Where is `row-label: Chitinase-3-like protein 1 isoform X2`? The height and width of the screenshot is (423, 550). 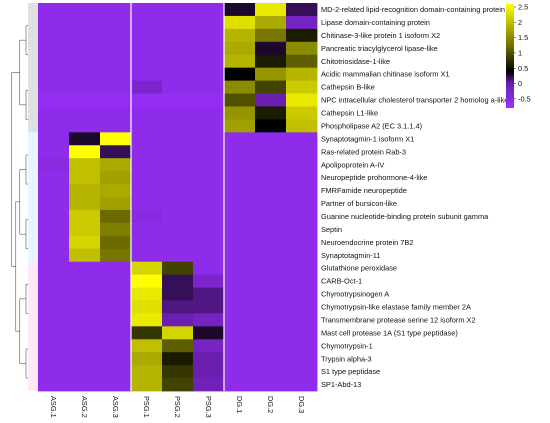
row-label: Chitinase-3-like protein 1 isoform X2 is located at coordinates (380, 35).